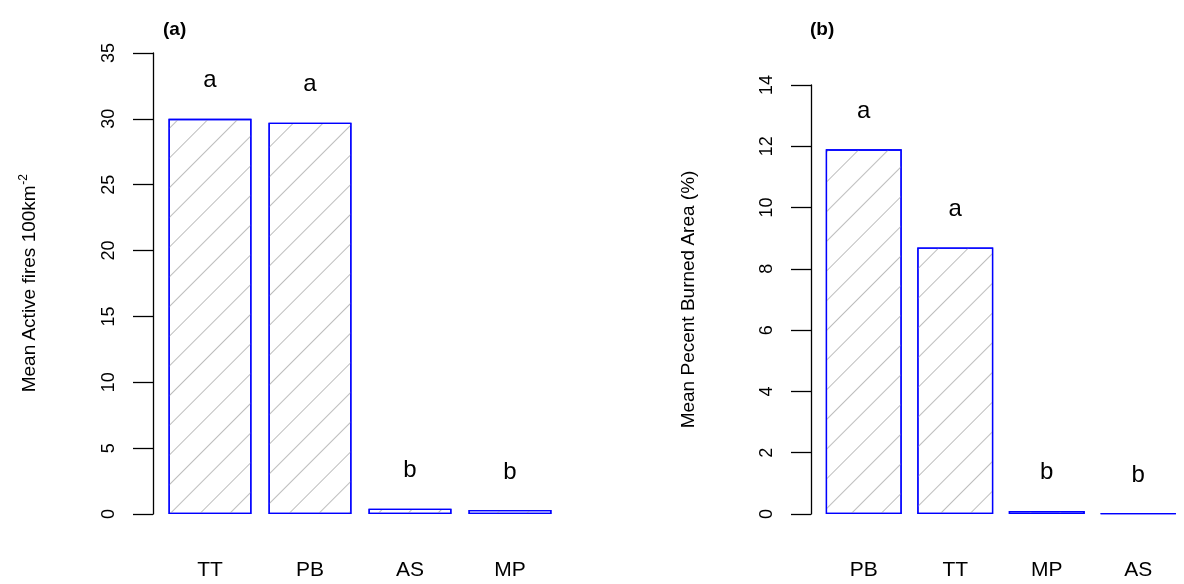 This screenshot has width=1184, height=584. I want to click on y-tick-label: 20, so click(108, 250).